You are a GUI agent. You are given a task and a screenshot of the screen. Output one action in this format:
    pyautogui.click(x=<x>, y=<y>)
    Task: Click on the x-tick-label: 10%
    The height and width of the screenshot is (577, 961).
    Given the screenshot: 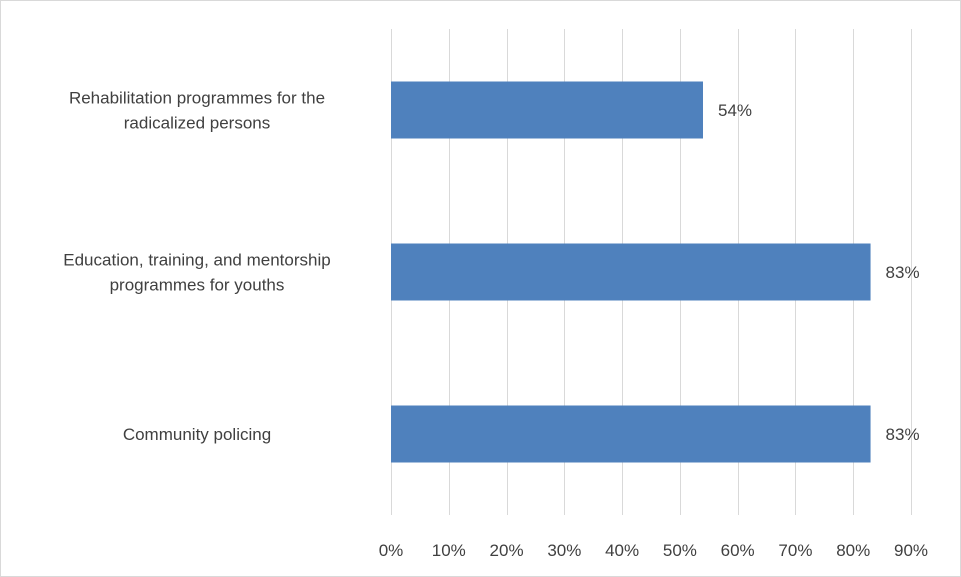 What is the action you would take?
    pyautogui.click(x=449, y=550)
    